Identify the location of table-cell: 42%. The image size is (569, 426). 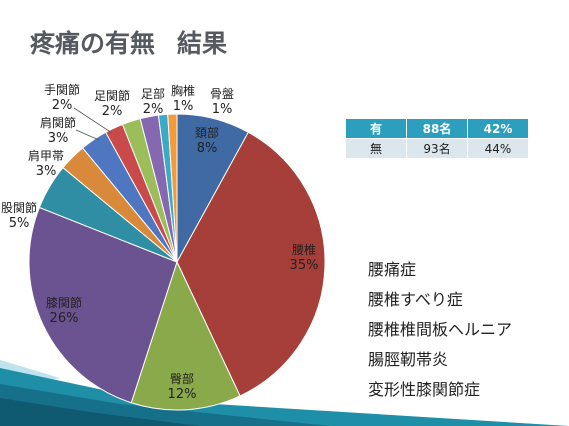
(498, 128).